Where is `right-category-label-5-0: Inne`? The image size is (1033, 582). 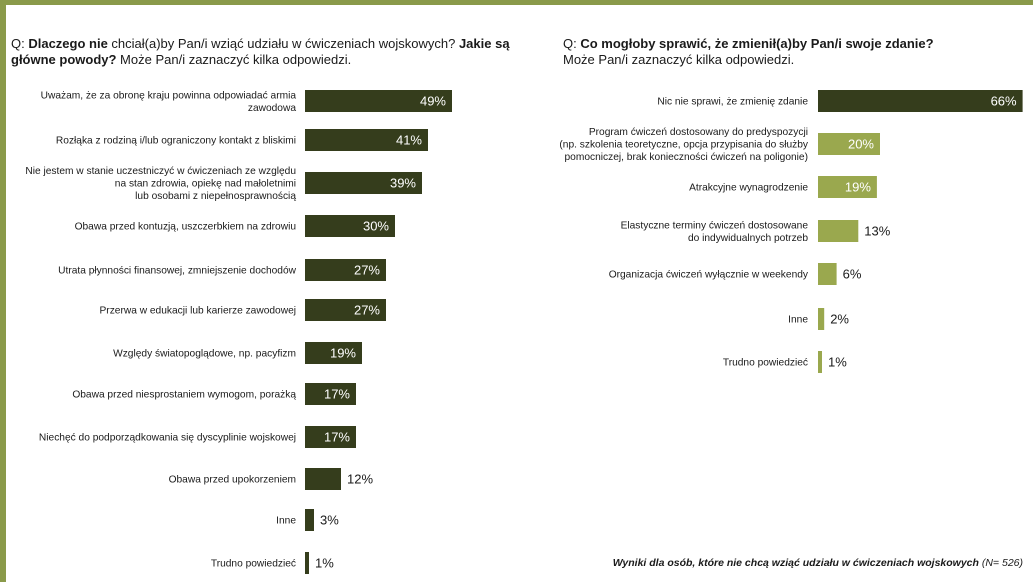 right-category-label-5-0: Inne is located at coordinates (798, 320).